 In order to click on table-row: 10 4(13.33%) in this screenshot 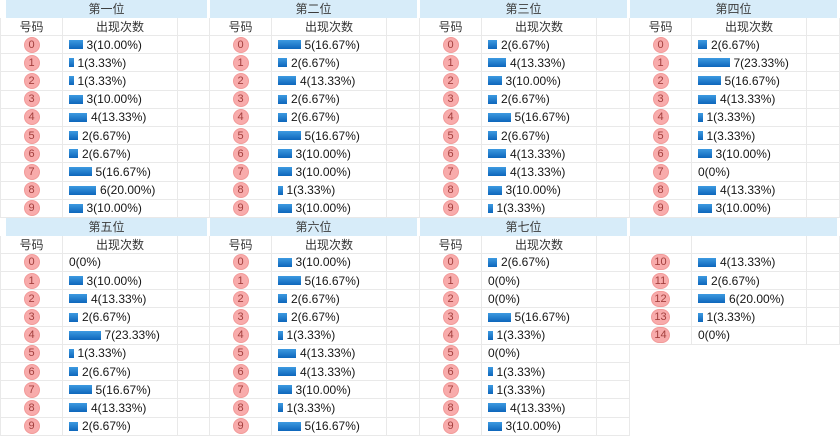, I will do `click(735, 263)`.